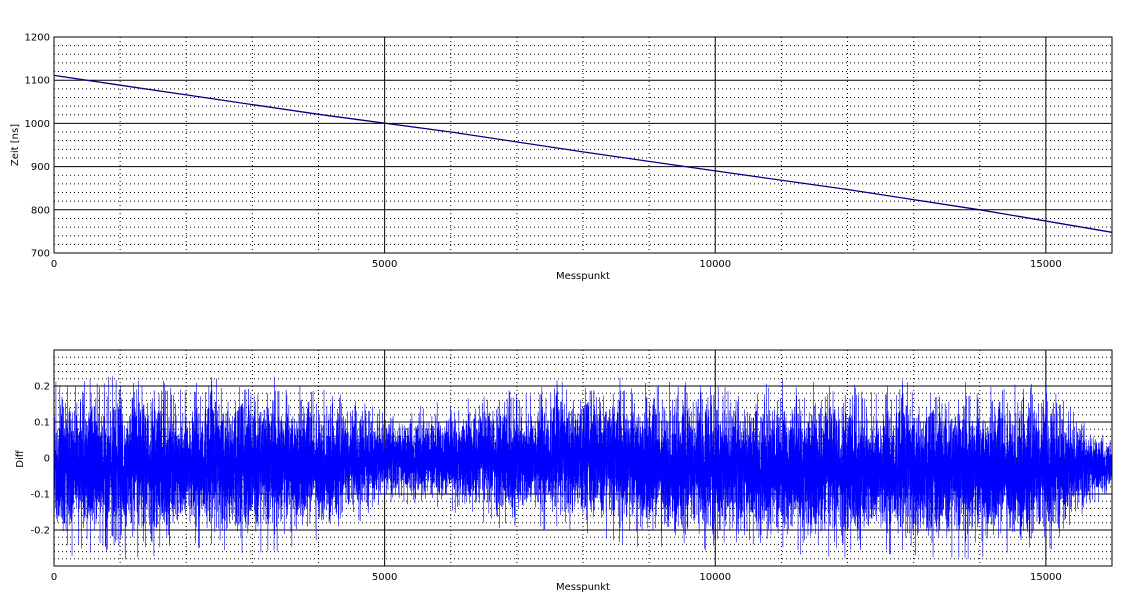 The height and width of the screenshot is (598, 1139). What do you see at coordinates (47, 459) in the screenshot?
I see `y-tick-label: 0` at bounding box center [47, 459].